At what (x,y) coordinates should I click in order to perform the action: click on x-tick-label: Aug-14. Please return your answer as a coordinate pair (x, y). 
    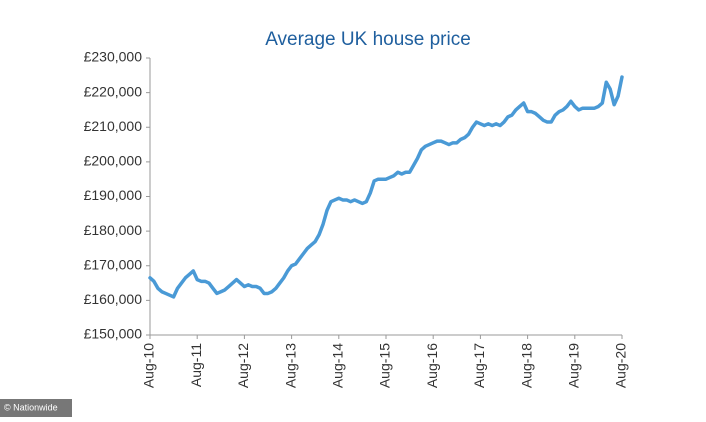
    Looking at the image, I should click on (338, 365).